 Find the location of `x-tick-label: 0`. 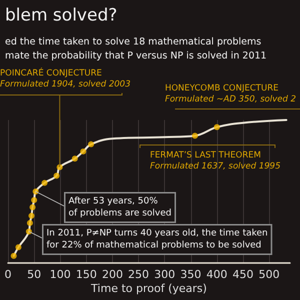

x-tick-label: 0 is located at coordinates (8, 274).